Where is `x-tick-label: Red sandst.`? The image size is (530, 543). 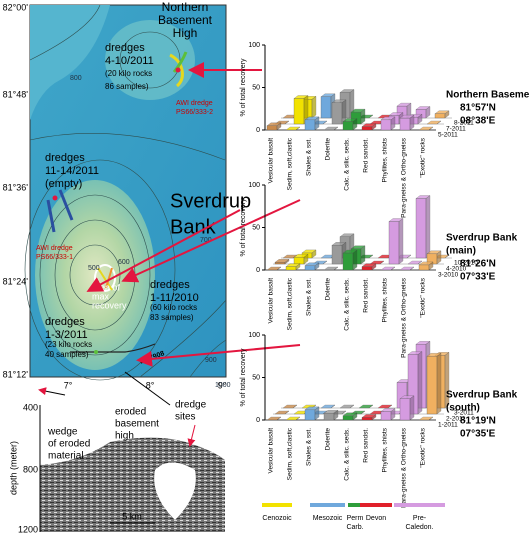 x-tick-label: Red sandst. is located at coordinates (366, 155).